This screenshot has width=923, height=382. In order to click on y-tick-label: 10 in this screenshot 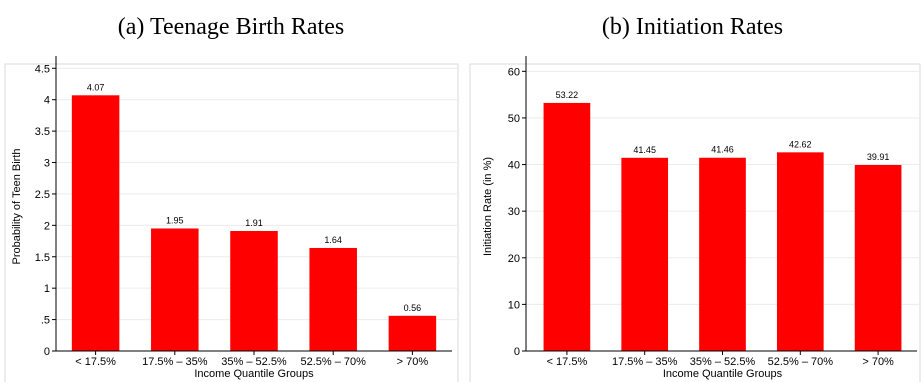, I will do `click(514, 305)`.